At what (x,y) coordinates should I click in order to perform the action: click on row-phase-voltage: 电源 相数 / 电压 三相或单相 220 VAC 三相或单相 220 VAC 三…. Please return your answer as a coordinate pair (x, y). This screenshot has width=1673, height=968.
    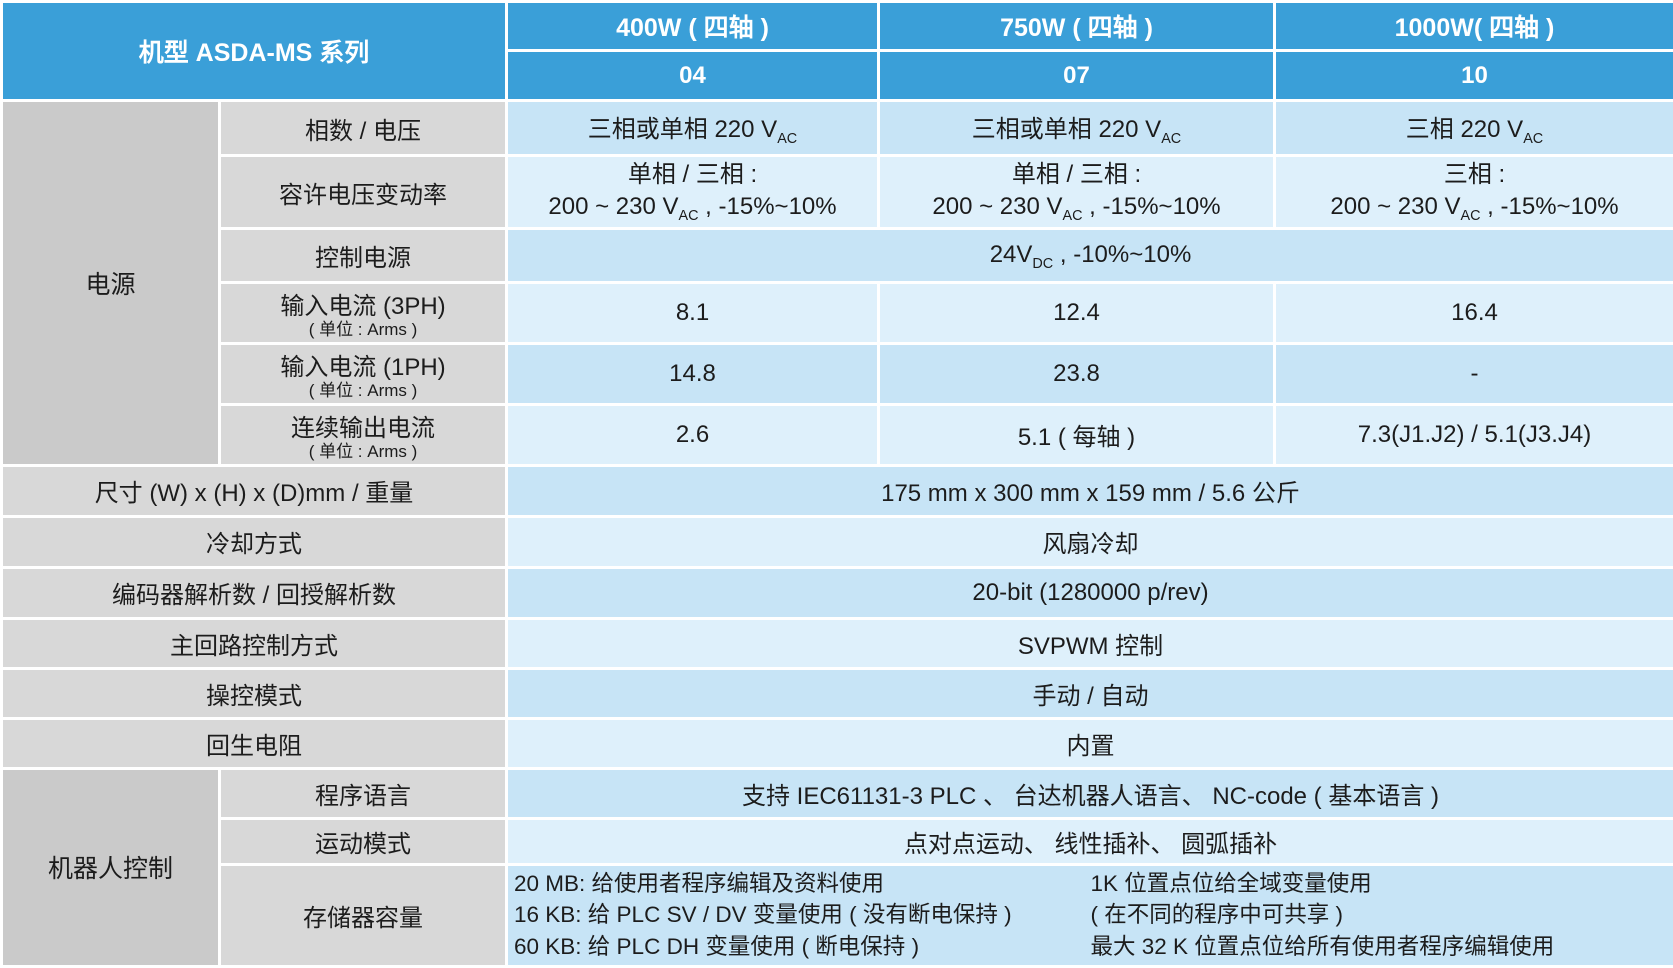
    Looking at the image, I should click on (837, 128).